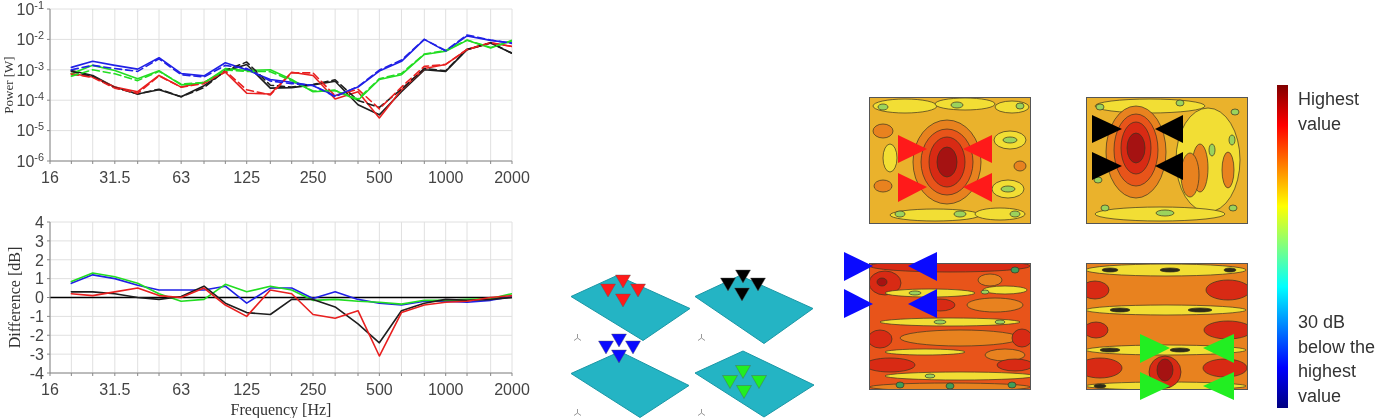  I want to click on y-tick-label: -1, so click(37, 317).